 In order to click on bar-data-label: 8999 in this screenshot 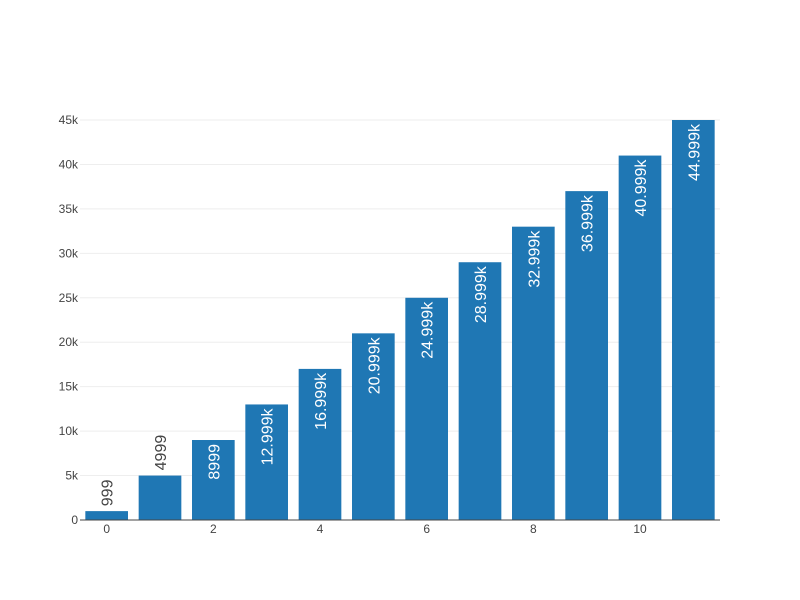, I will do `click(214, 462)`.